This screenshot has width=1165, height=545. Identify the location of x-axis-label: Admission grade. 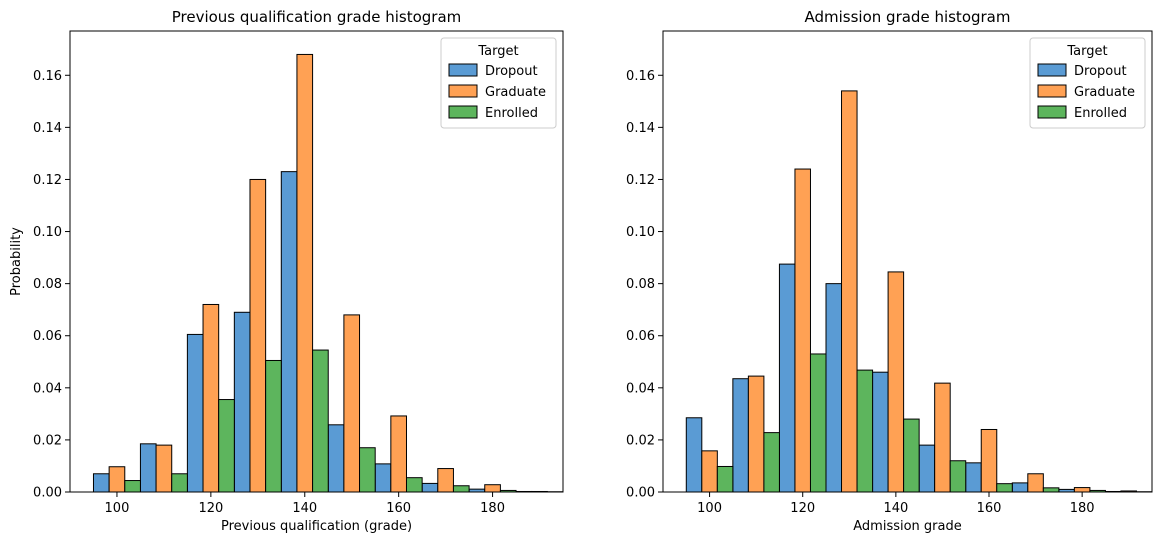
(907, 526).